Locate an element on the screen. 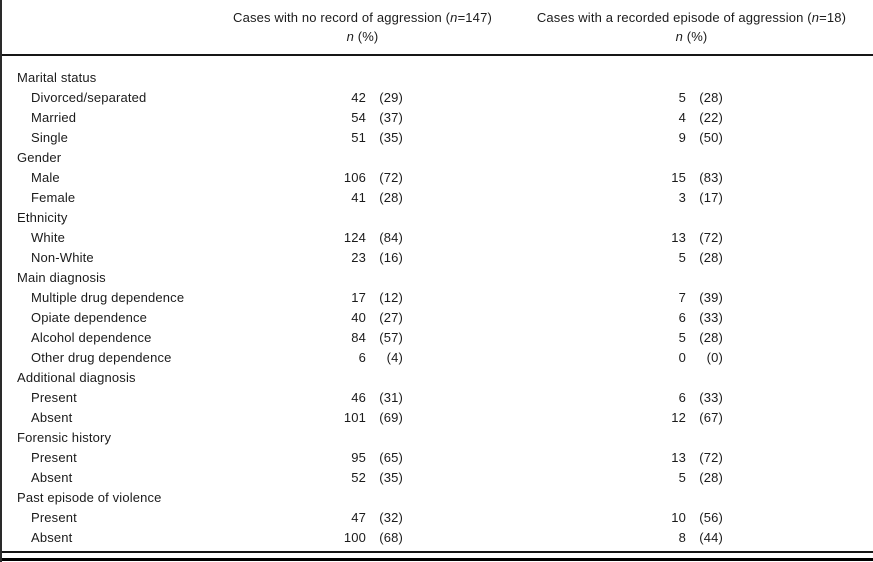 Image resolution: width=873 pixels, height=562 pixels. row-label: Male is located at coordinates (45, 177).